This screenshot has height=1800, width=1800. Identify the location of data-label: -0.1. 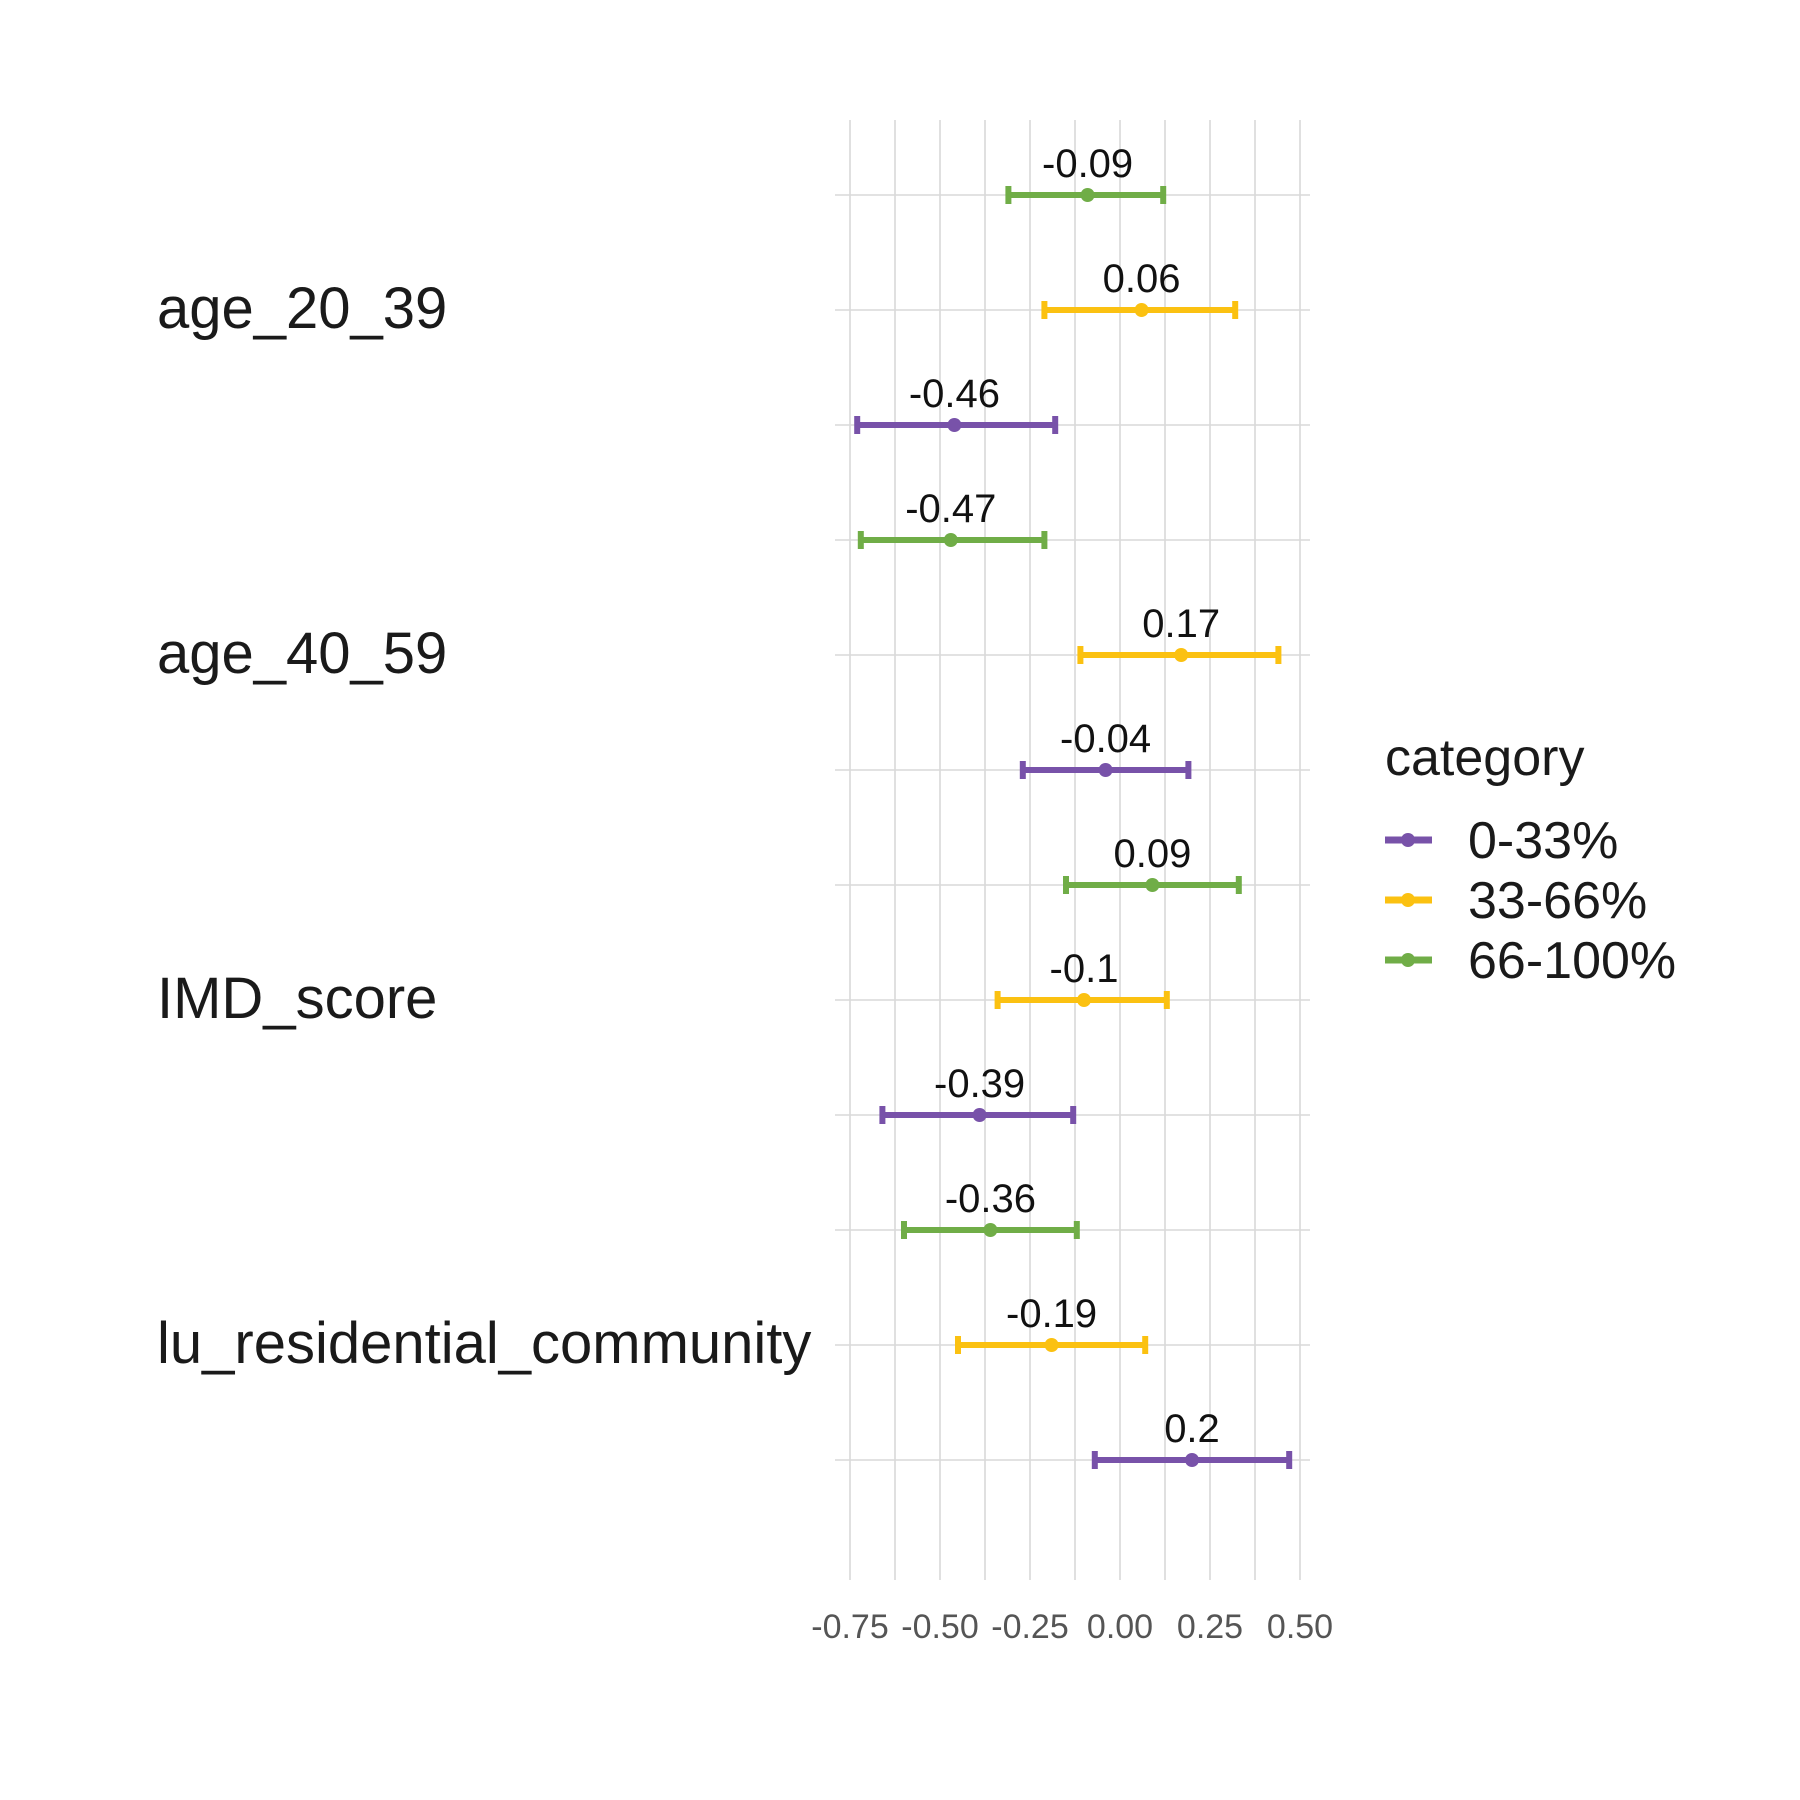
(1084, 969).